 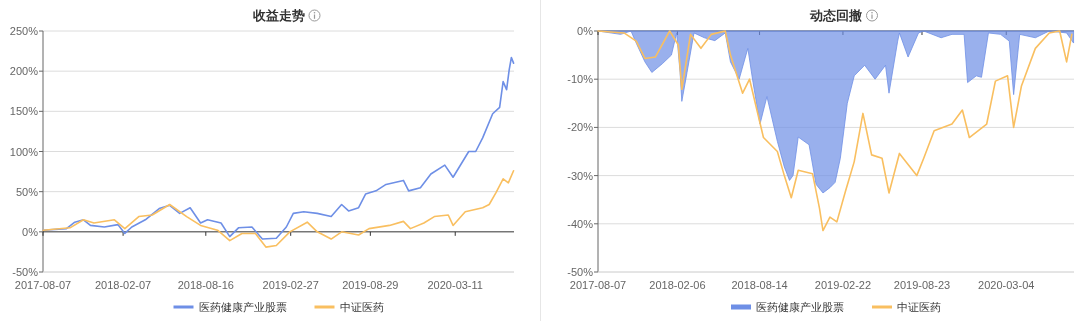 What do you see at coordinates (290, 285) in the screenshot?
I see `x-tick-label: 2019-02-27` at bounding box center [290, 285].